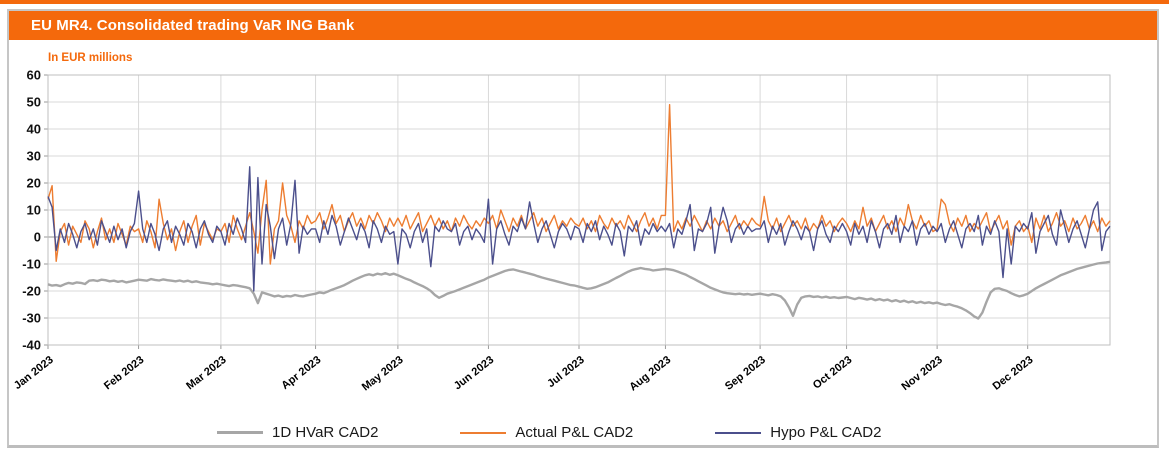 Image resolution: width=1169 pixels, height=458 pixels. I want to click on y-tick-label: -40, so click(31, 345).